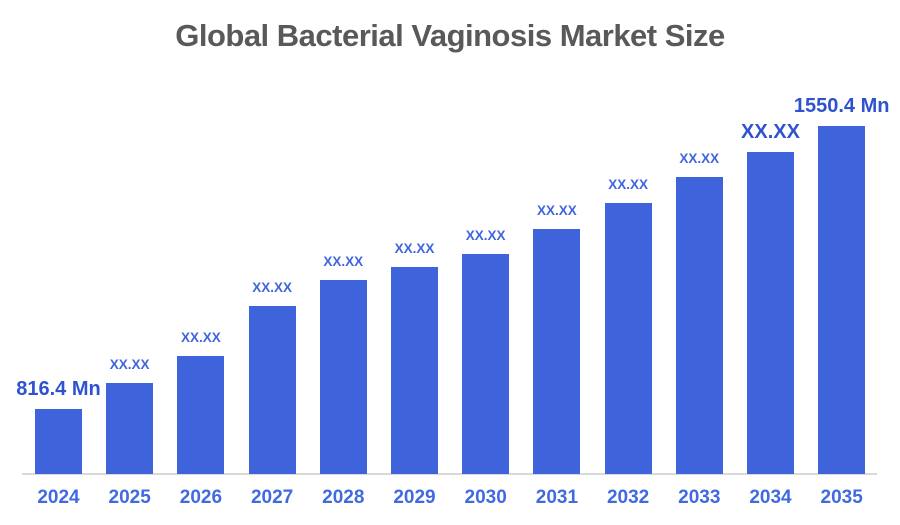 The width and height of the screenshot is (900, 525). Describe the element at coordinates (628, 497) in the screenshot. I see `x-axis-label-2032: 2032` at that location.